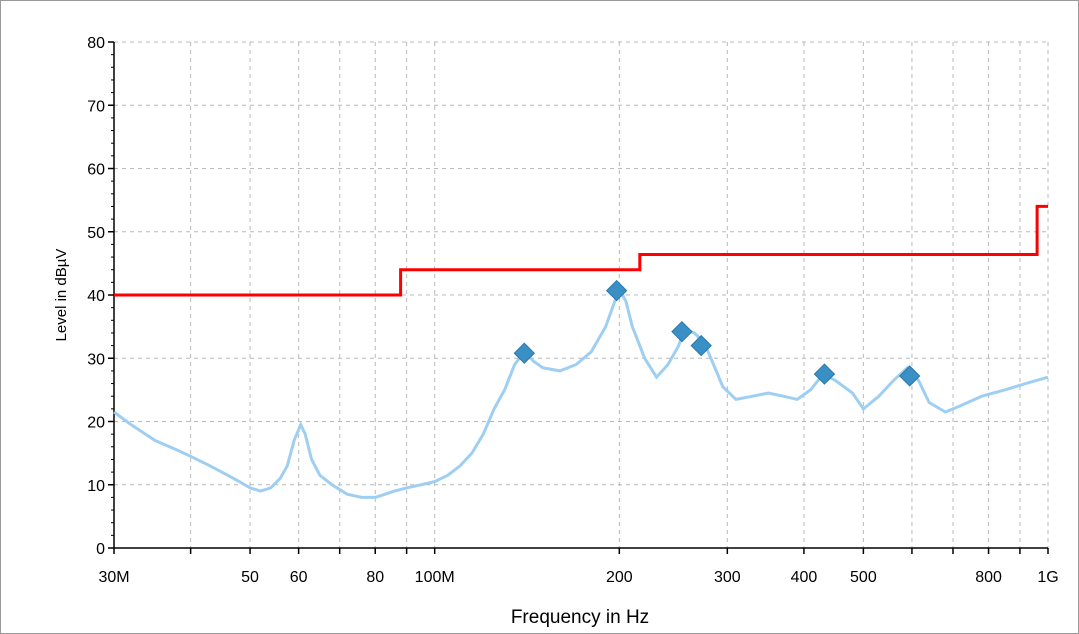  What do you see at coordinates (96, 359) in the screenshot?
I see `y-tick-label: 30` at bounding box center [96, 359].